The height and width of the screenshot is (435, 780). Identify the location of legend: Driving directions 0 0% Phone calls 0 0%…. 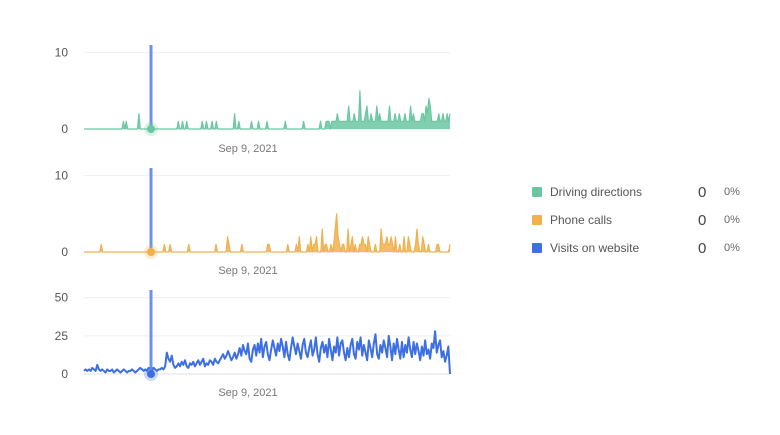
(642, 220).